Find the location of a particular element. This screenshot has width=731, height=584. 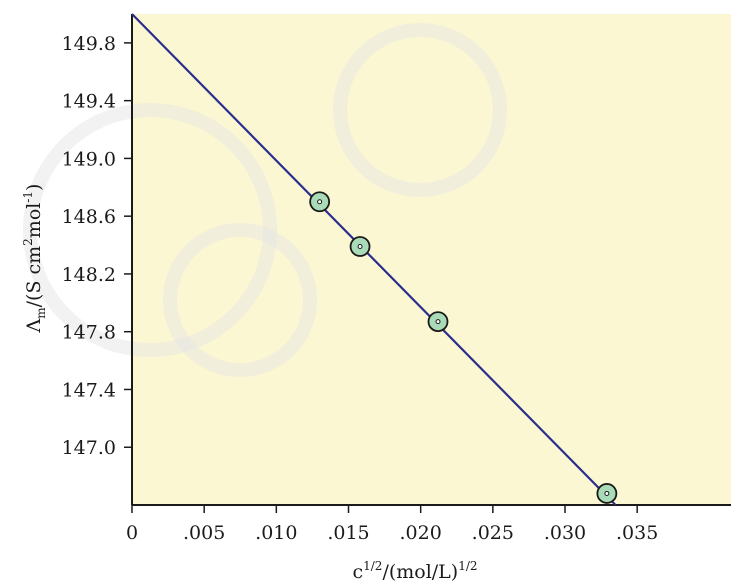

y-tick-label: 148.2 is located at coordinates (89, 275).